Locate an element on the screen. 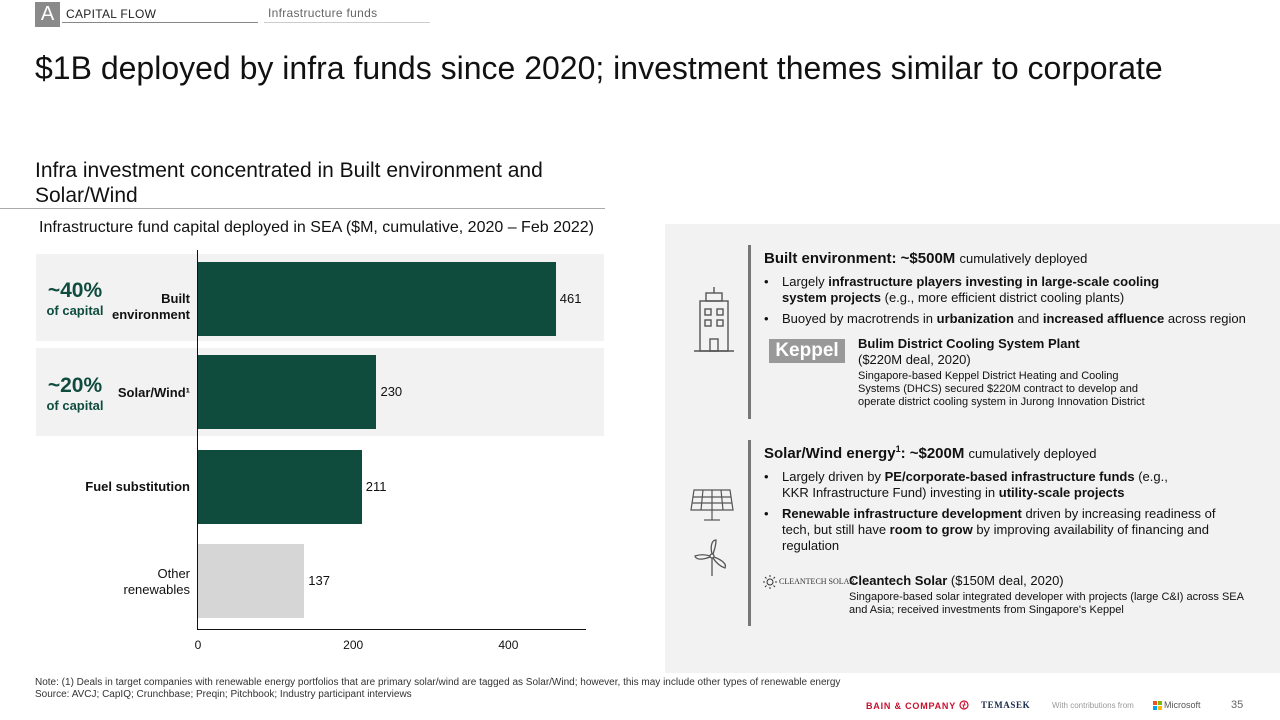 This screenshot has height=720, width=1280. microsoft-logo-text: Microsoft is located at coordinates (1182, 705).